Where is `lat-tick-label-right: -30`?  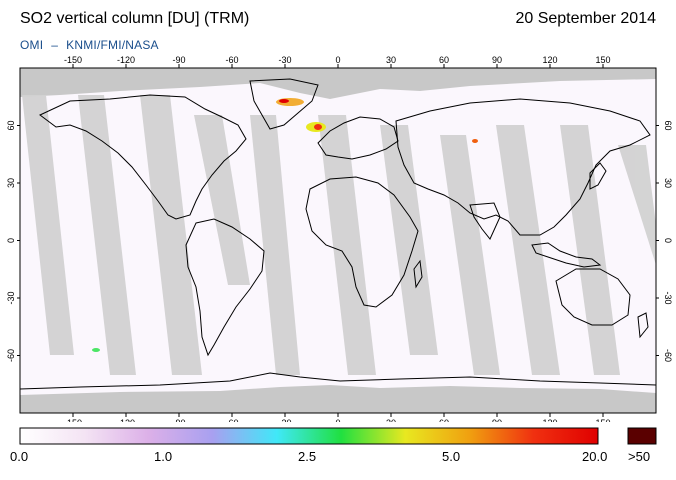
lat-tick-label-right: -30 is located at coordinates (668, 297).